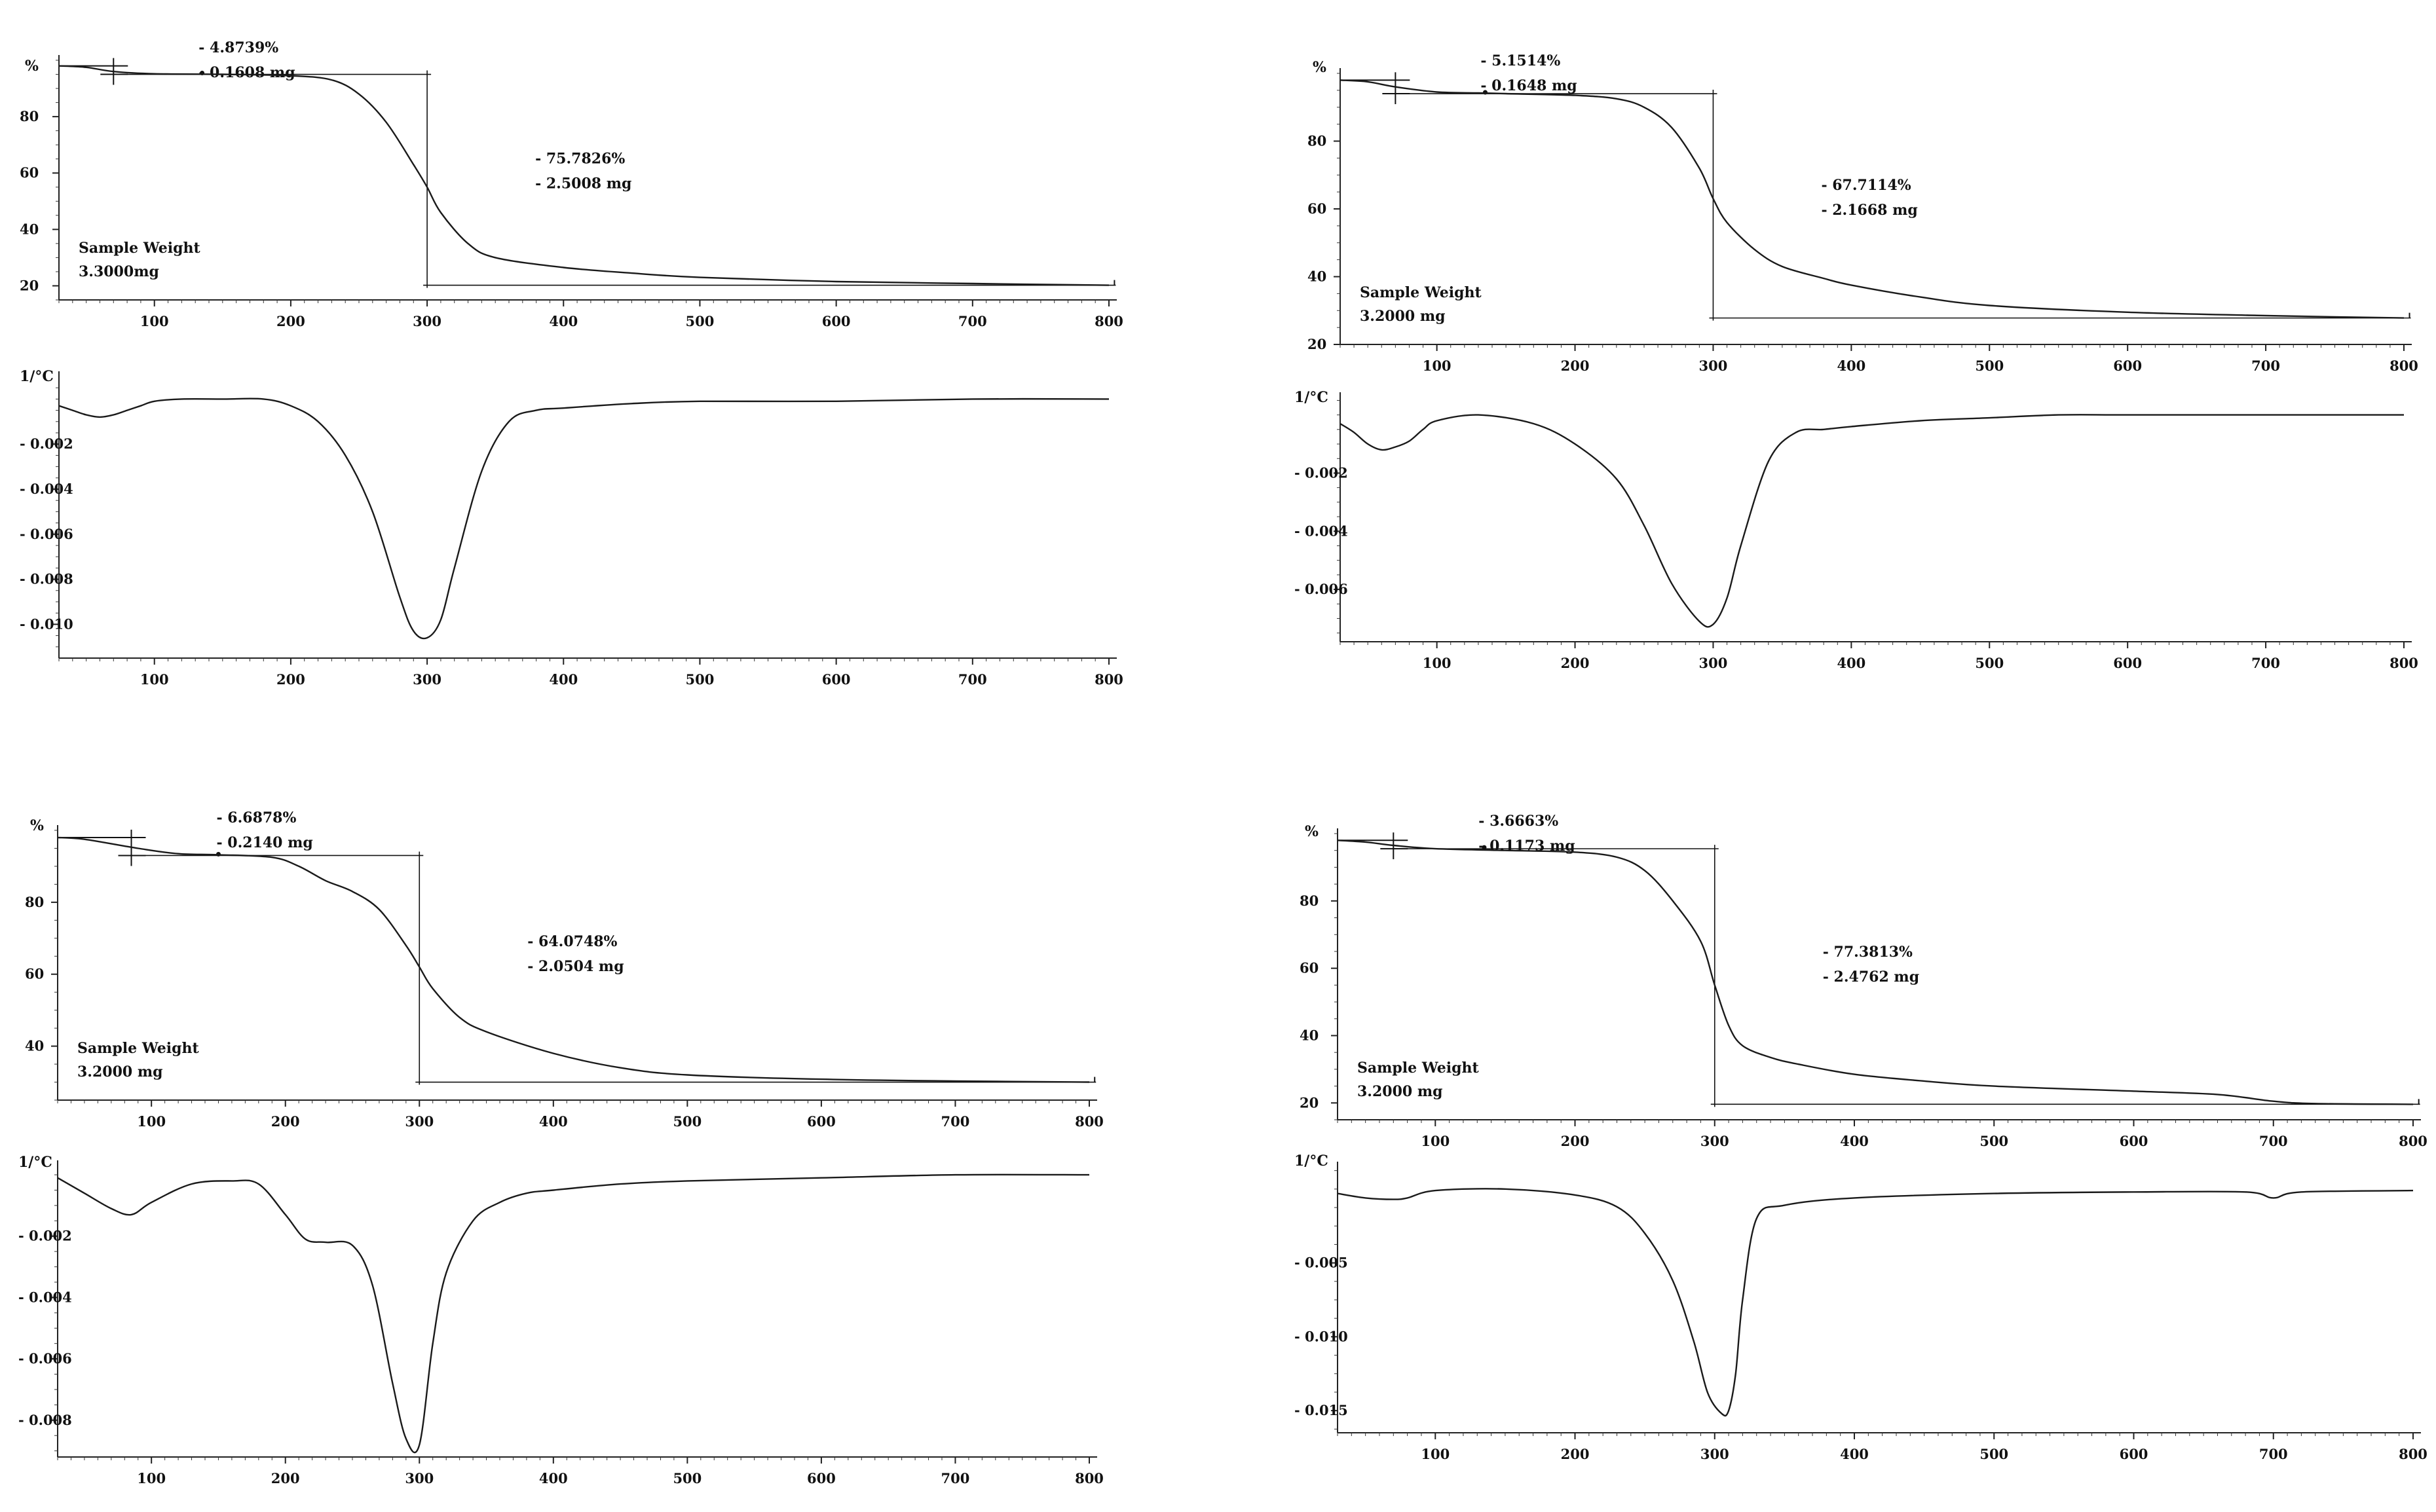 Image resolution: width=2436 pixels, height=1512 pixels. Describe the element at coordinates (265, 842) in the screenshot. I see `mass-loss-mg-1: - 0.2140 mg` at that location.